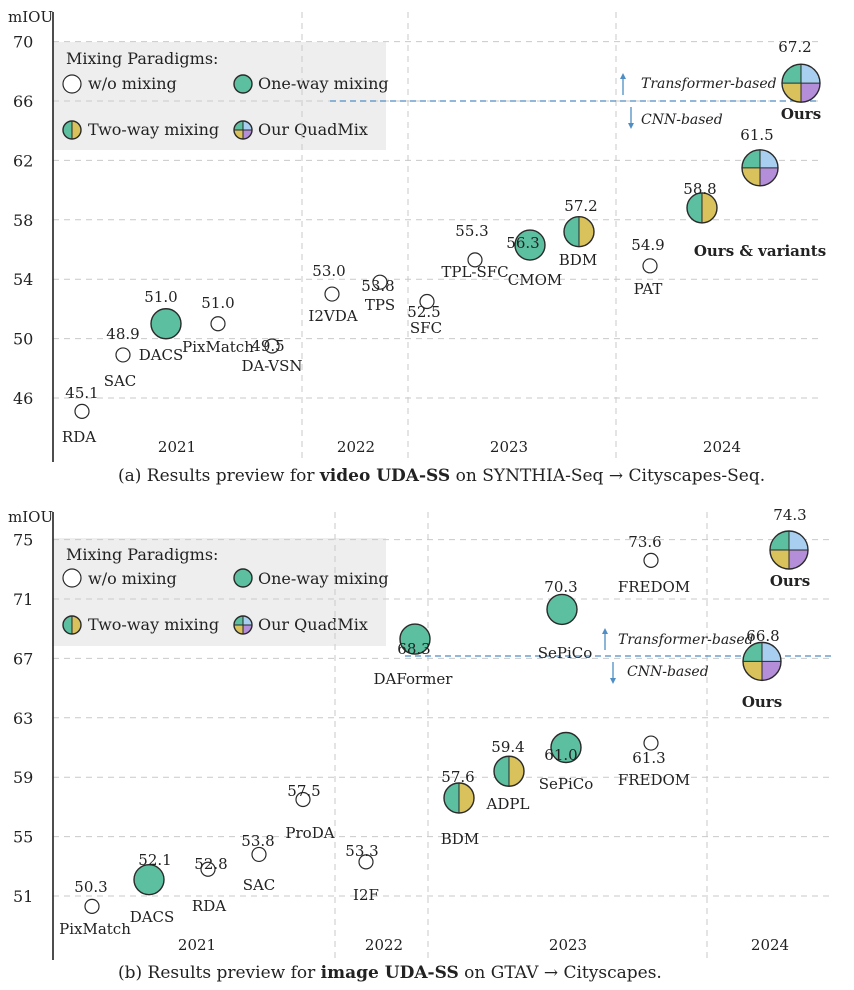 The image size is (854, 990). What do you see at coordinates (23, 339) in the screenshot?
I see `y-tick-label: 50` at bounding box center [23, 339].